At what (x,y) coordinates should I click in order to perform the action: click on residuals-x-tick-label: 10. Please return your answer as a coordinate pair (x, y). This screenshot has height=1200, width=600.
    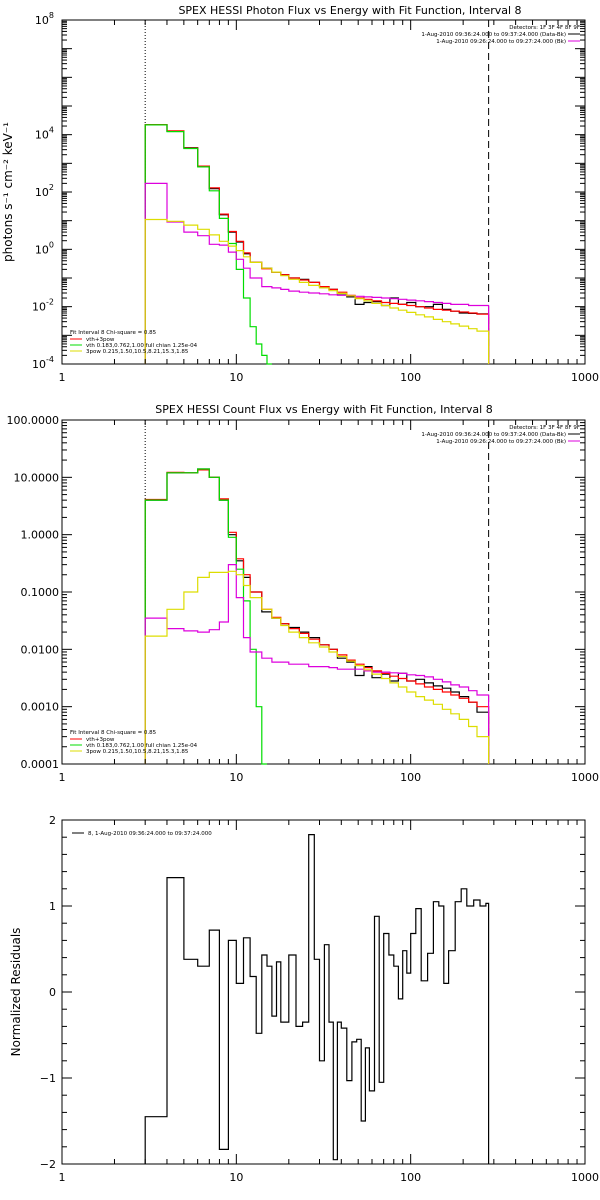
    Looking at the image, I should click on (236, 1177).